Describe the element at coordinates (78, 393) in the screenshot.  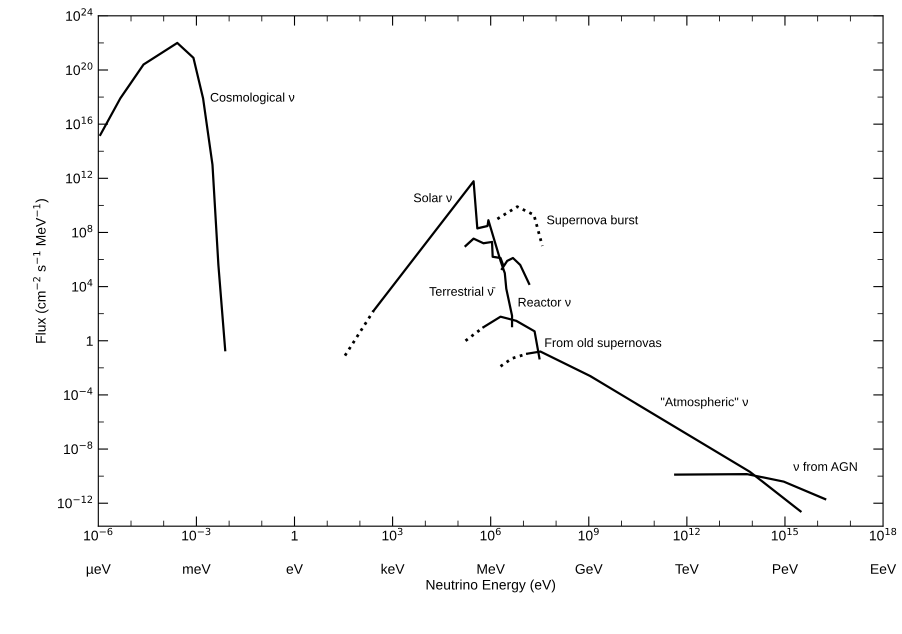
I see `y-tick-label: 10$^{−4}$` at that location.